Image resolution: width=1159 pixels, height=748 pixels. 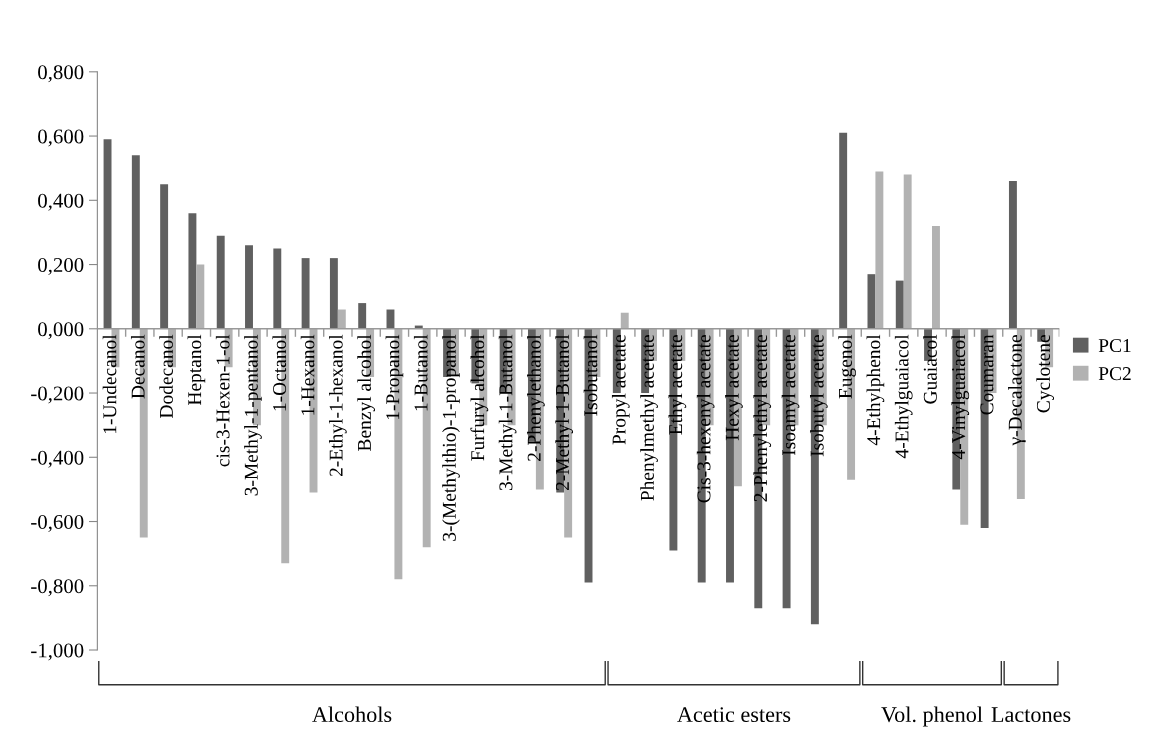 I want to click on x-tick-label: Furfuryl alcohol, so click(x=479, y=397).